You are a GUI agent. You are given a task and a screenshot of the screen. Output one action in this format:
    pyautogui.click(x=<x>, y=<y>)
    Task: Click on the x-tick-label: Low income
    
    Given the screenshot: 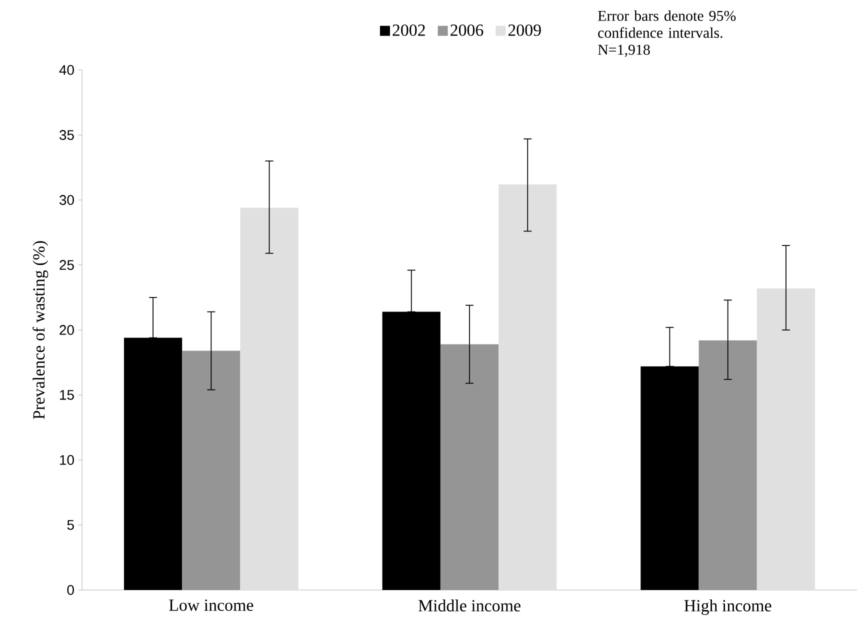 What is the action you would take?
    pyautogui.click(x=211, y=605)
    